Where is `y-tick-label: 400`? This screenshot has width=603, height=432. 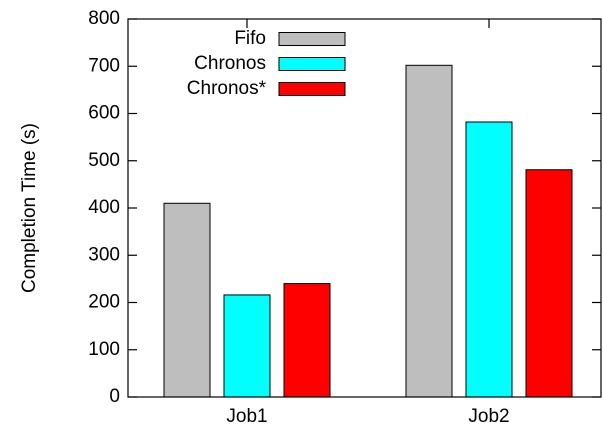
y-tick-label: 400 is located at coordinates (104, 207).